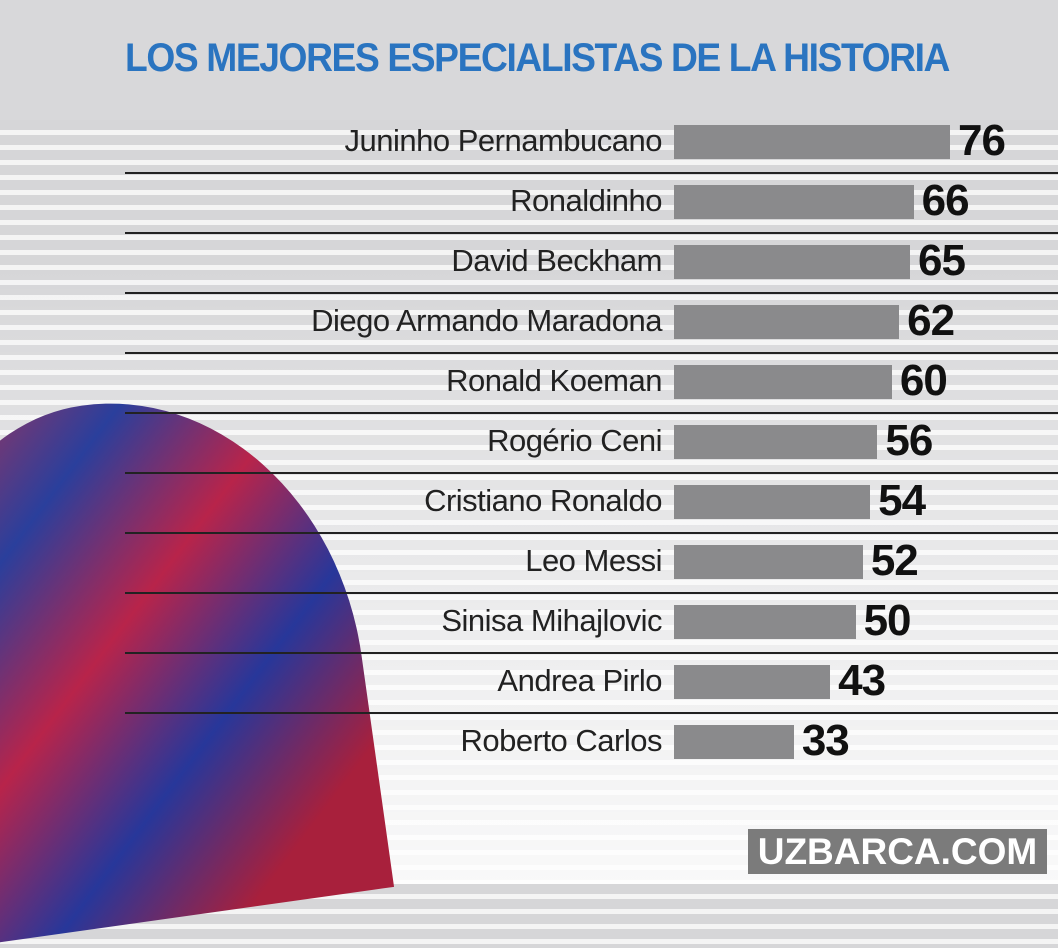 Image resolution: width=1058 pixels, height=948 pixels. I want to click on category-label: Ronaldinho, so click(586, 200).